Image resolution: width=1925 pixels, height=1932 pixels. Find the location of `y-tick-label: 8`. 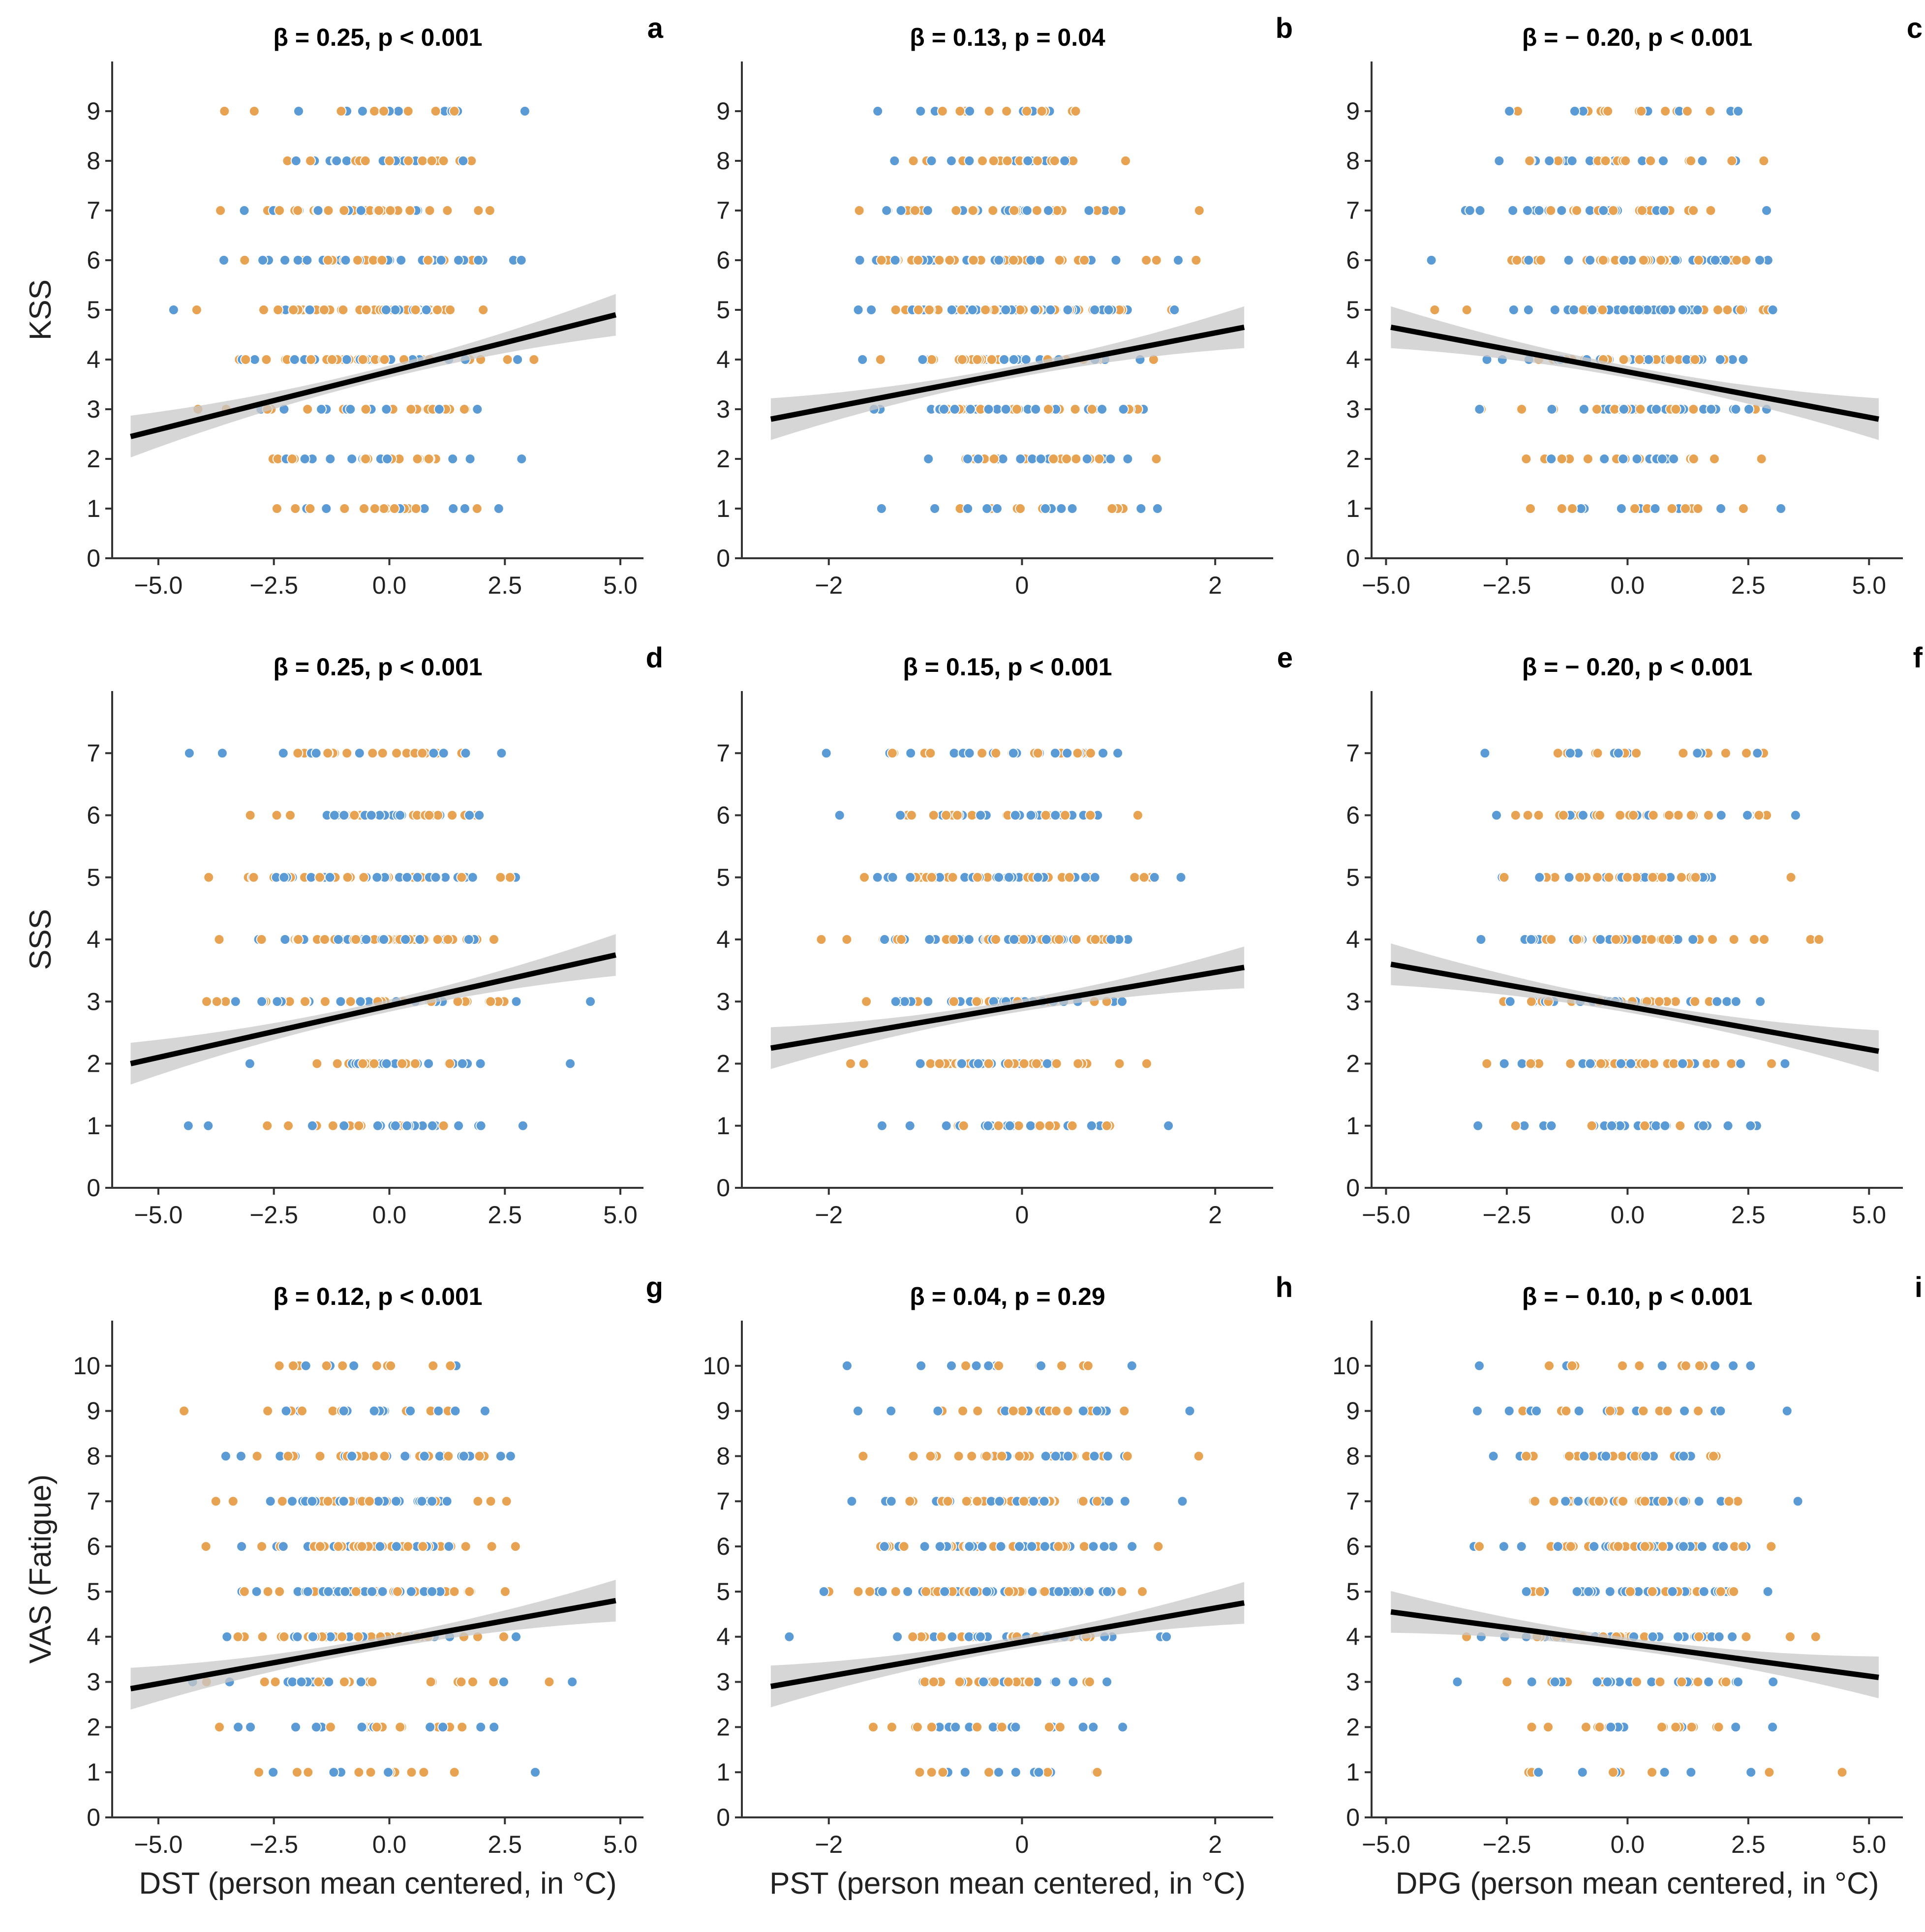

y-tick-label: 8 is located at coordinates (723, 1456).